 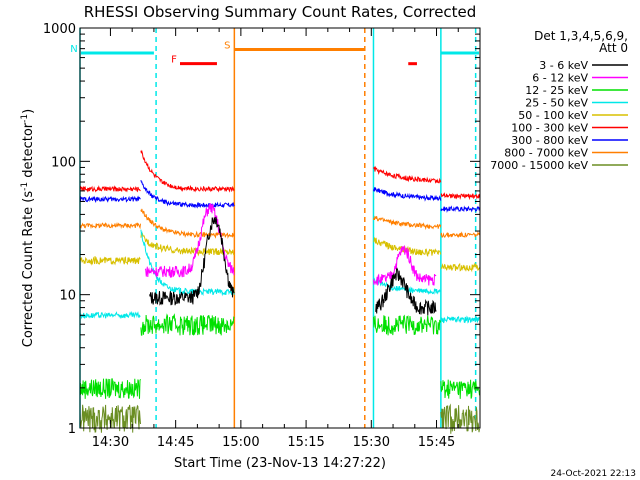 What do you see at coordinates (28, 152) in the screenshot?
I see `y-label-part2: detector` at bounding box center [28, 152].